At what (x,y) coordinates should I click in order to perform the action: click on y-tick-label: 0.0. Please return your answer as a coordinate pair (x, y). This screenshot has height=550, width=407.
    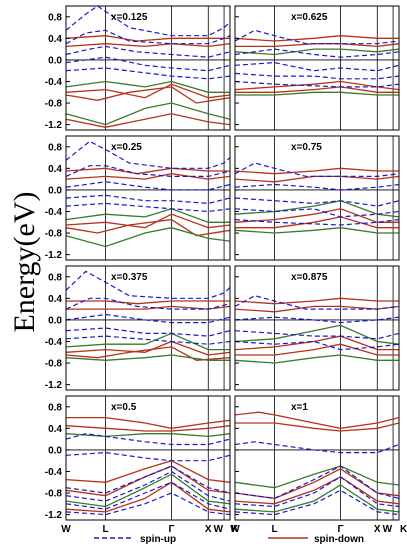
    Looking at the image, I should click on (55, 450).